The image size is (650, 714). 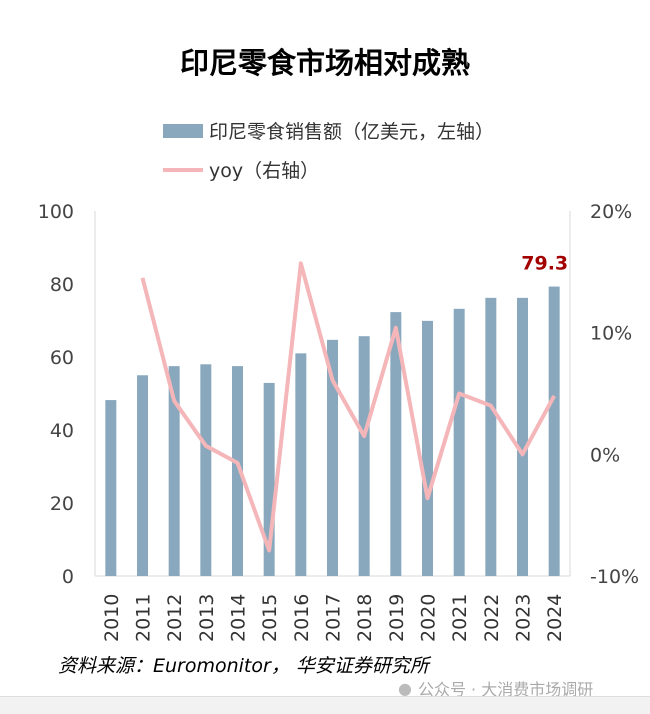 I want to click on legend-swatch-line, so click(x=183, y=169).